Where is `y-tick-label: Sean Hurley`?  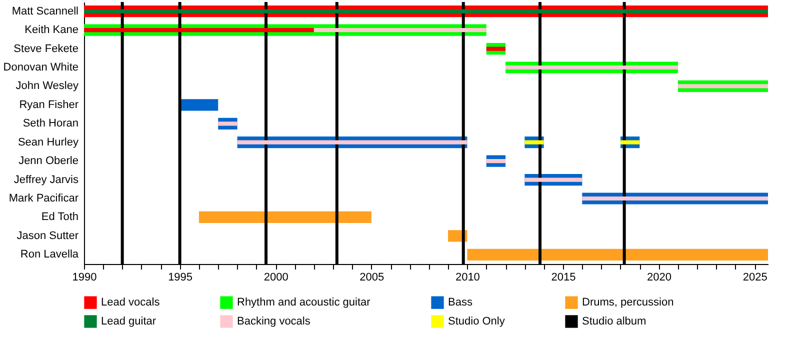 y-tick-label: Sean Hurley is located at coordinates (48, 142).